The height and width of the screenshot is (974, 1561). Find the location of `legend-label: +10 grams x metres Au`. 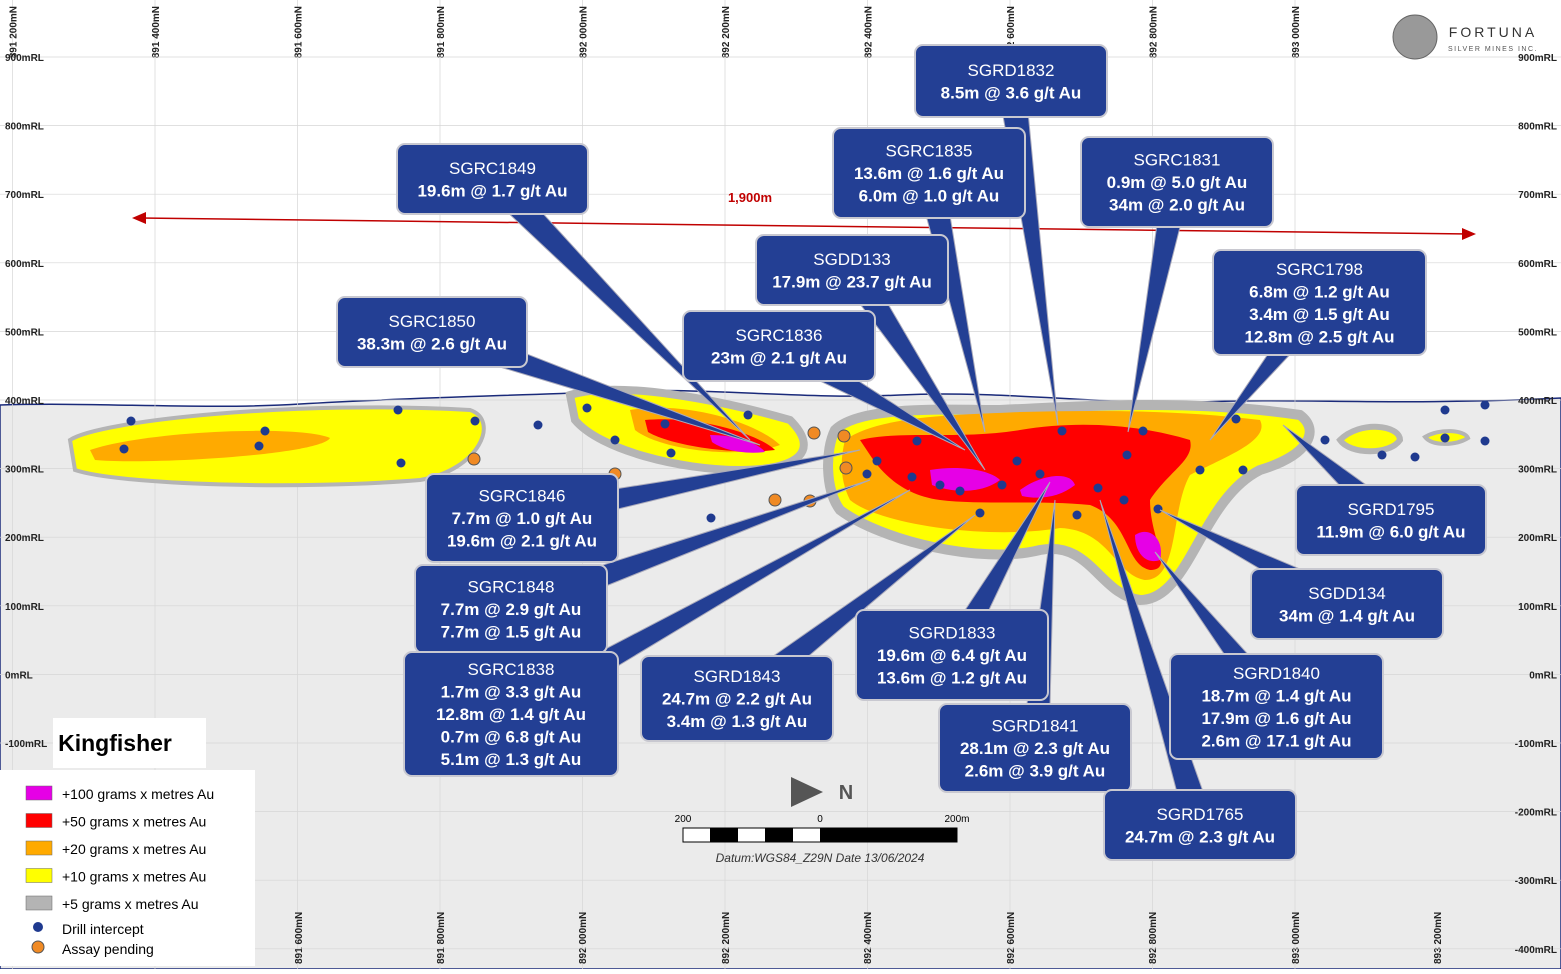

legend-label: +10 grams x metres Au is located at coordinates (134, 877).